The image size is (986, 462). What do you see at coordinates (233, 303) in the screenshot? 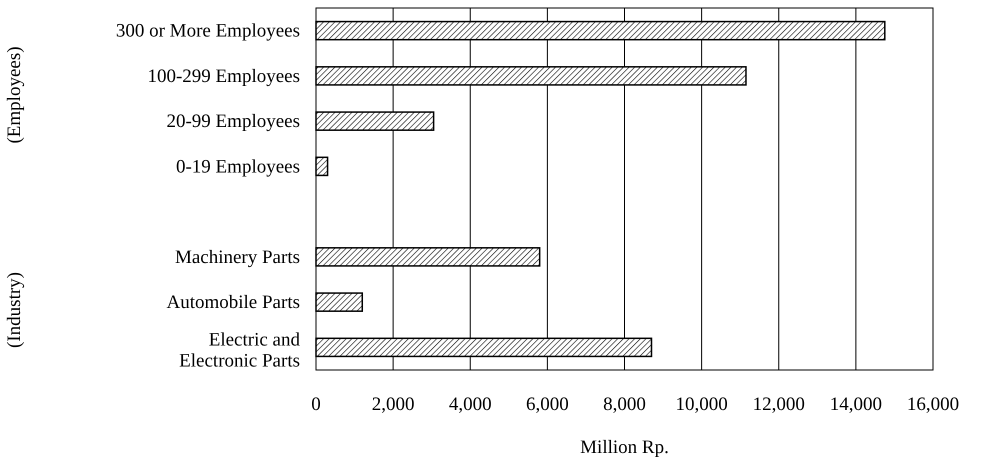
I see `y-tick-label: Automobile Parts` at bounding box center [233, 303].